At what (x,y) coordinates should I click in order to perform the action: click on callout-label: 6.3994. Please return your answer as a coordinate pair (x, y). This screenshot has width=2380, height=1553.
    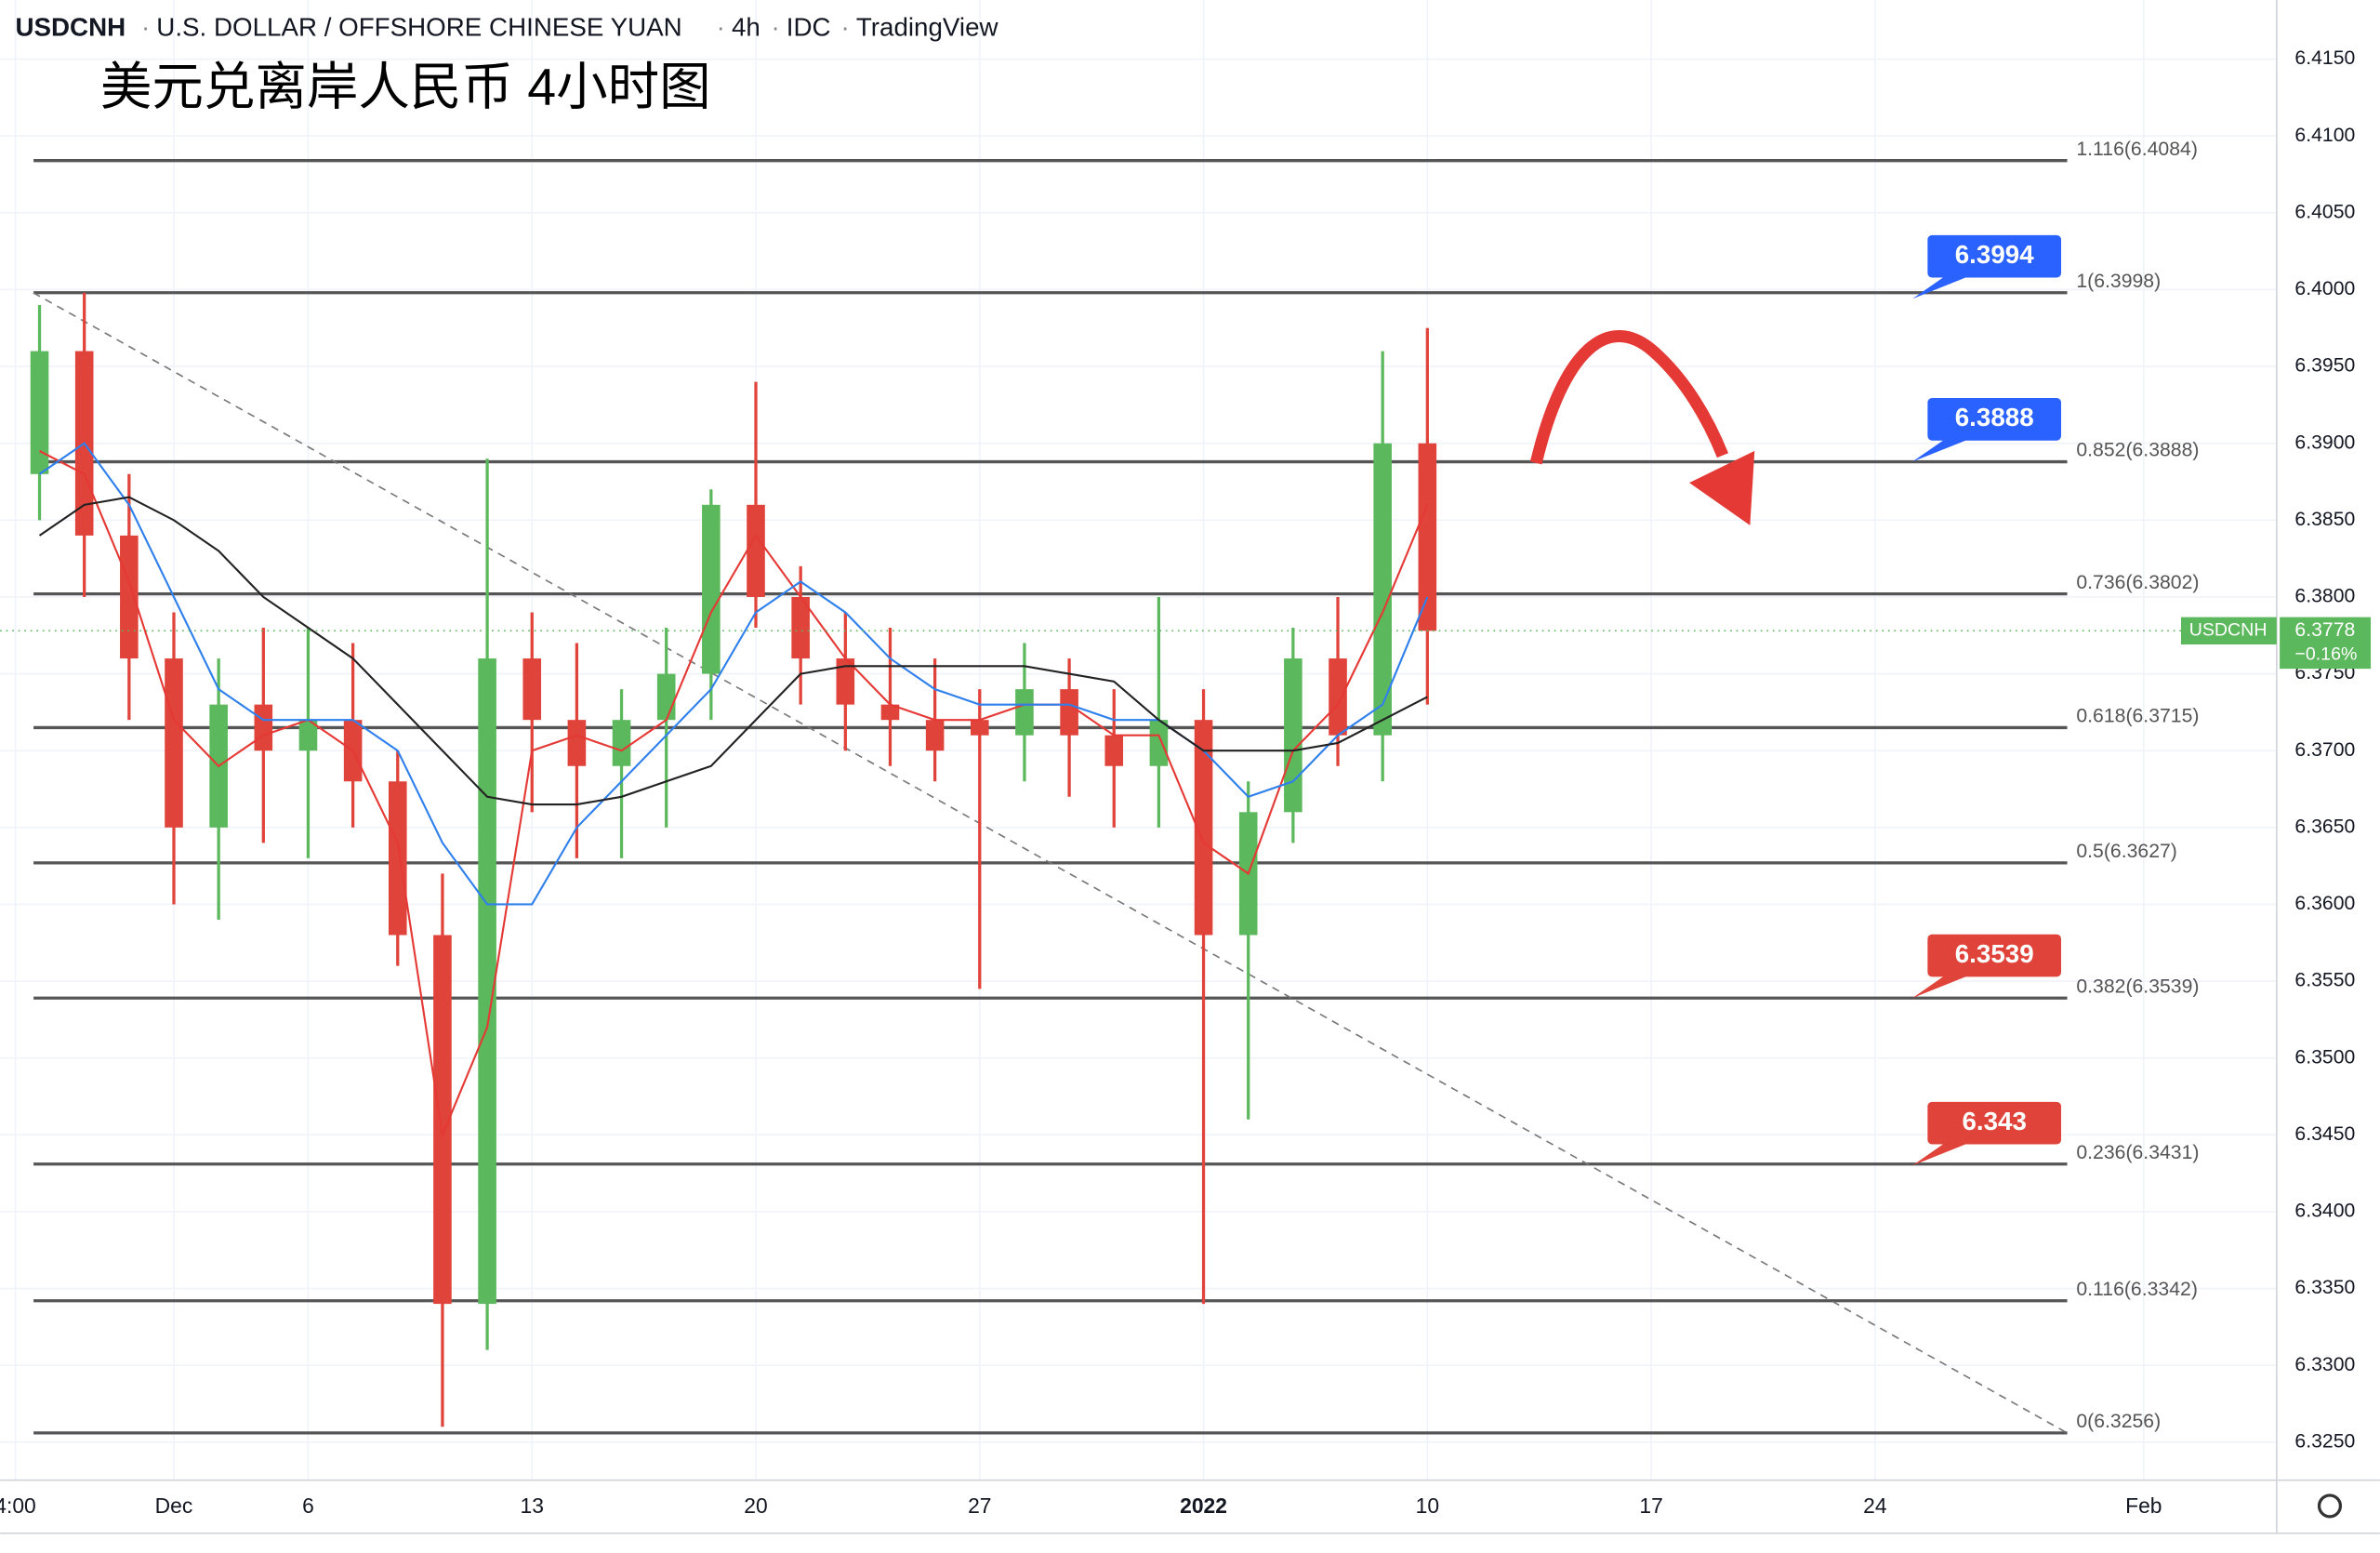
    Looking at the image, I should click on (1994, 254).